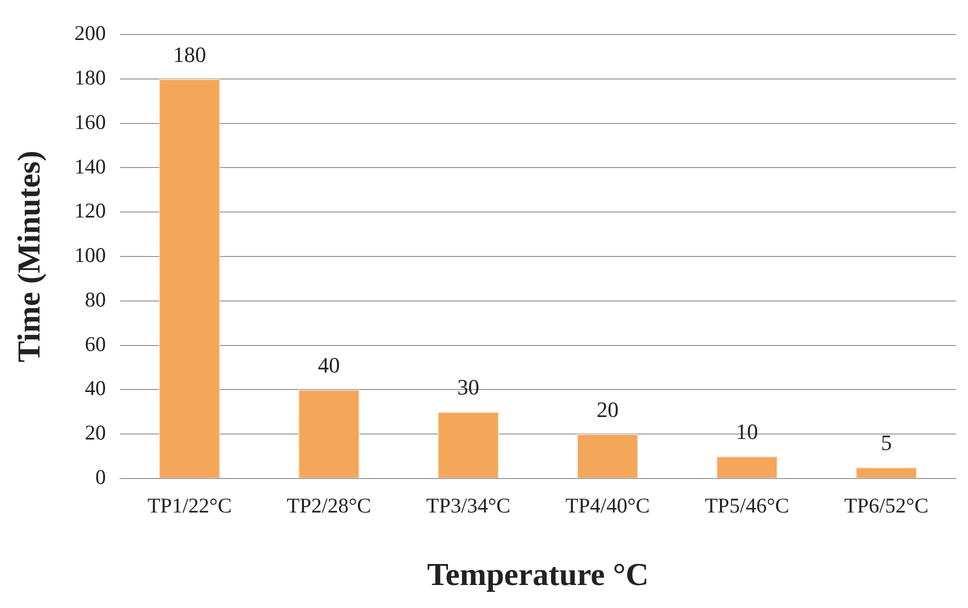 The image size is (968, 608). What do you see at coordinates (90, 166) in the screenshot?
I see `y-tick-label: 140` at bounding box center [90, 166].